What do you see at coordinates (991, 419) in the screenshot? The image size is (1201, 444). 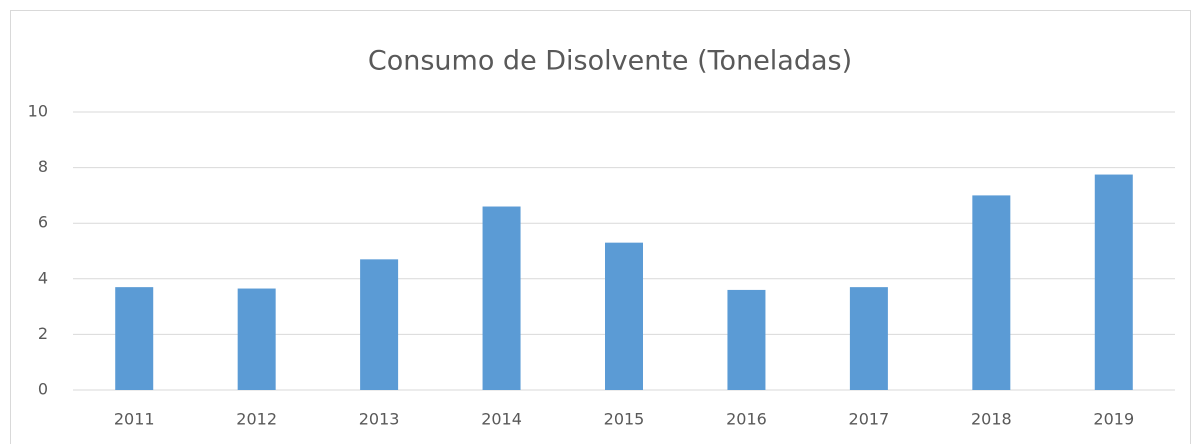 I see `x-tick-label: 2018` at bounding box center [991, 419].